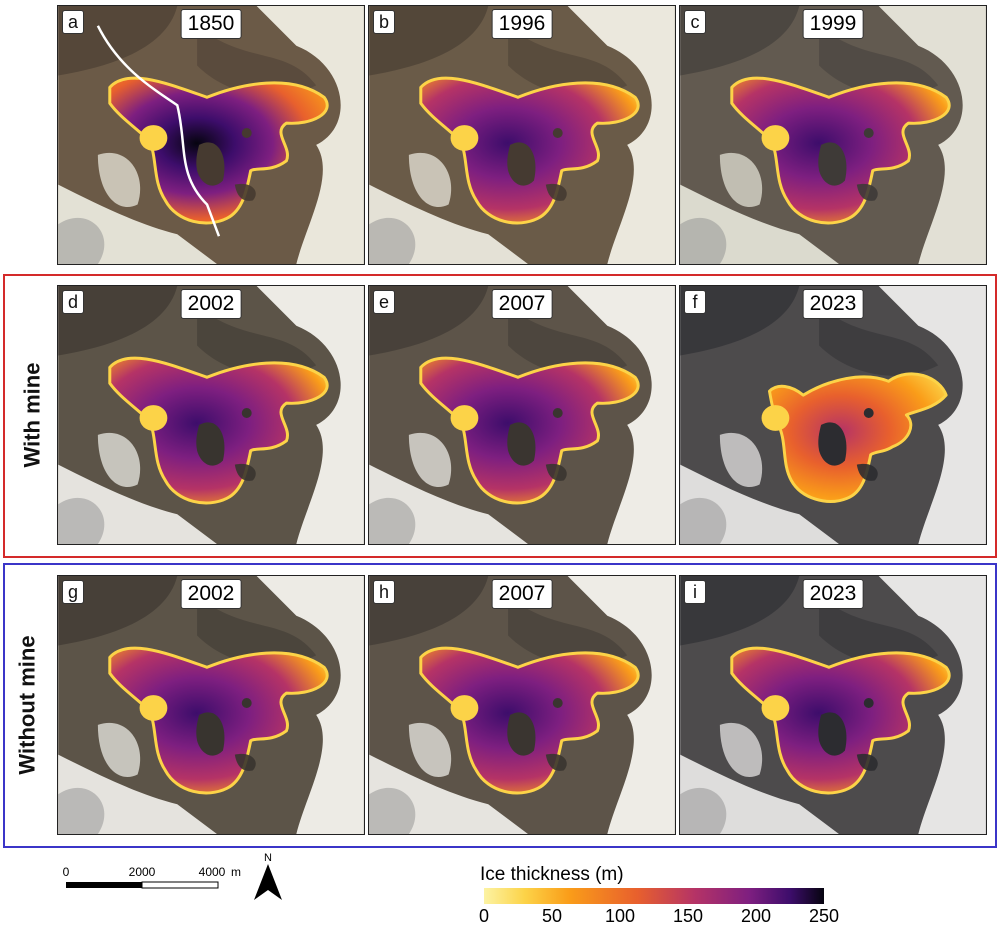 Image resolution: width=1000 pixels, height=930 pixels. I want to click on panel-letter: d, so click(73, 302).